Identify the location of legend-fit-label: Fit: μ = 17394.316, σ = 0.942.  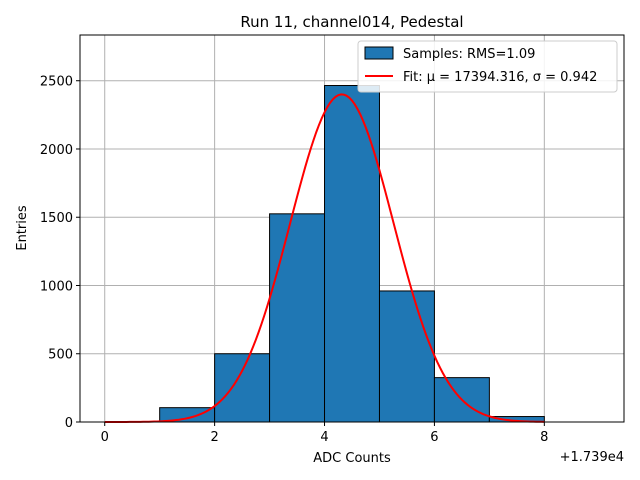
(500, 77).